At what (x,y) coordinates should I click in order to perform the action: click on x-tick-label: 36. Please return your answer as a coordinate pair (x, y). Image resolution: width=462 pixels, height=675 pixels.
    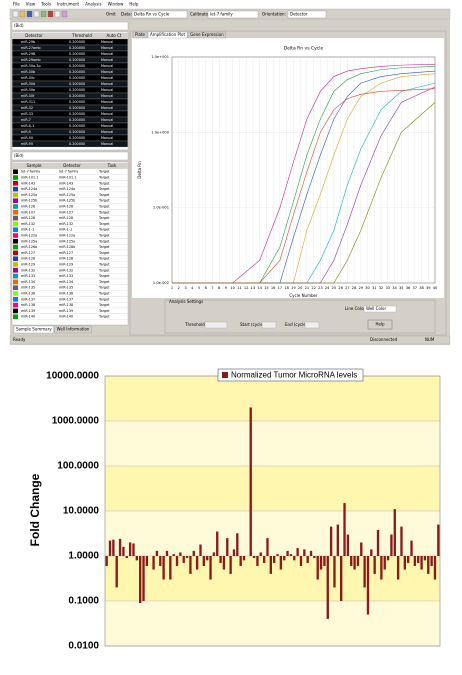
    Looking at the image, I should click on (408, 288).